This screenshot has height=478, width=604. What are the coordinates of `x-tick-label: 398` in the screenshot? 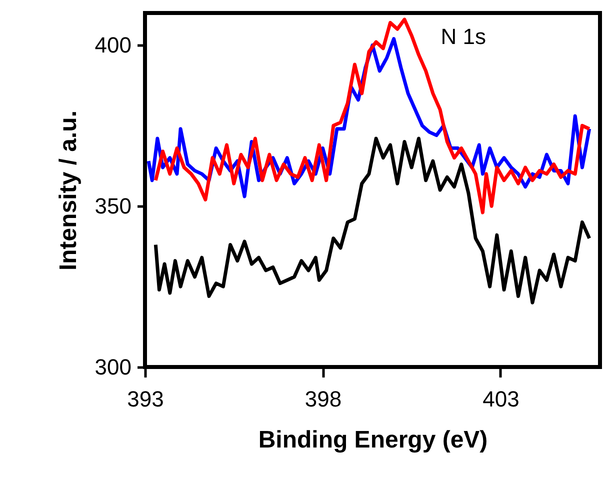 It's located at (323, 399).